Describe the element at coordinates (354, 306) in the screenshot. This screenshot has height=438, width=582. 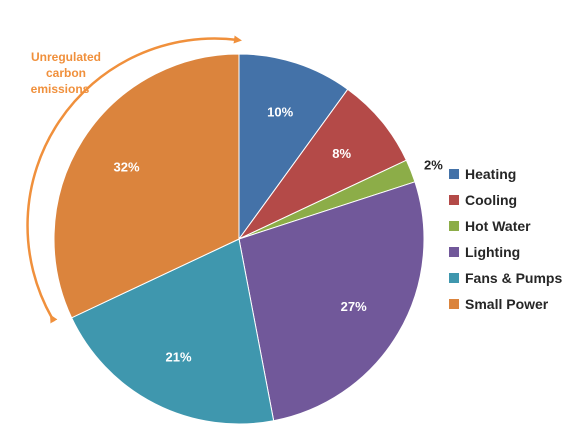
I see `slice-label-lighting: 27%` at that location.